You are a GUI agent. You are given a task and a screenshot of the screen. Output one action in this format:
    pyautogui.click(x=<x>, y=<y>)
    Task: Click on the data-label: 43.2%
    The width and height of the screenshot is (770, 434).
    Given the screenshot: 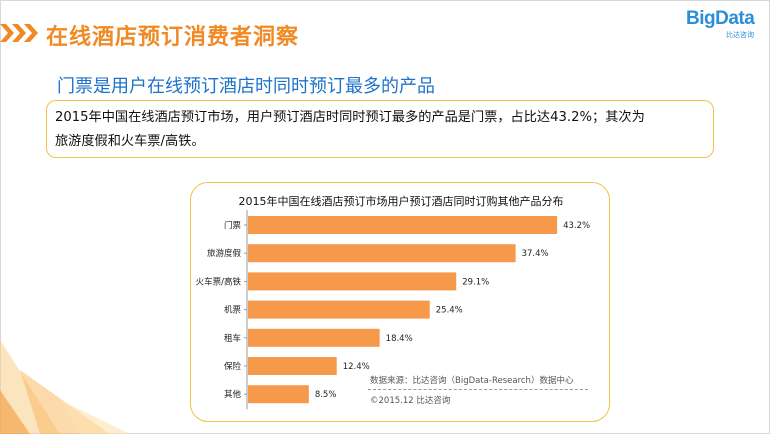 What is the action you would take?
    pyautogui.click(x=576, y=226)
    